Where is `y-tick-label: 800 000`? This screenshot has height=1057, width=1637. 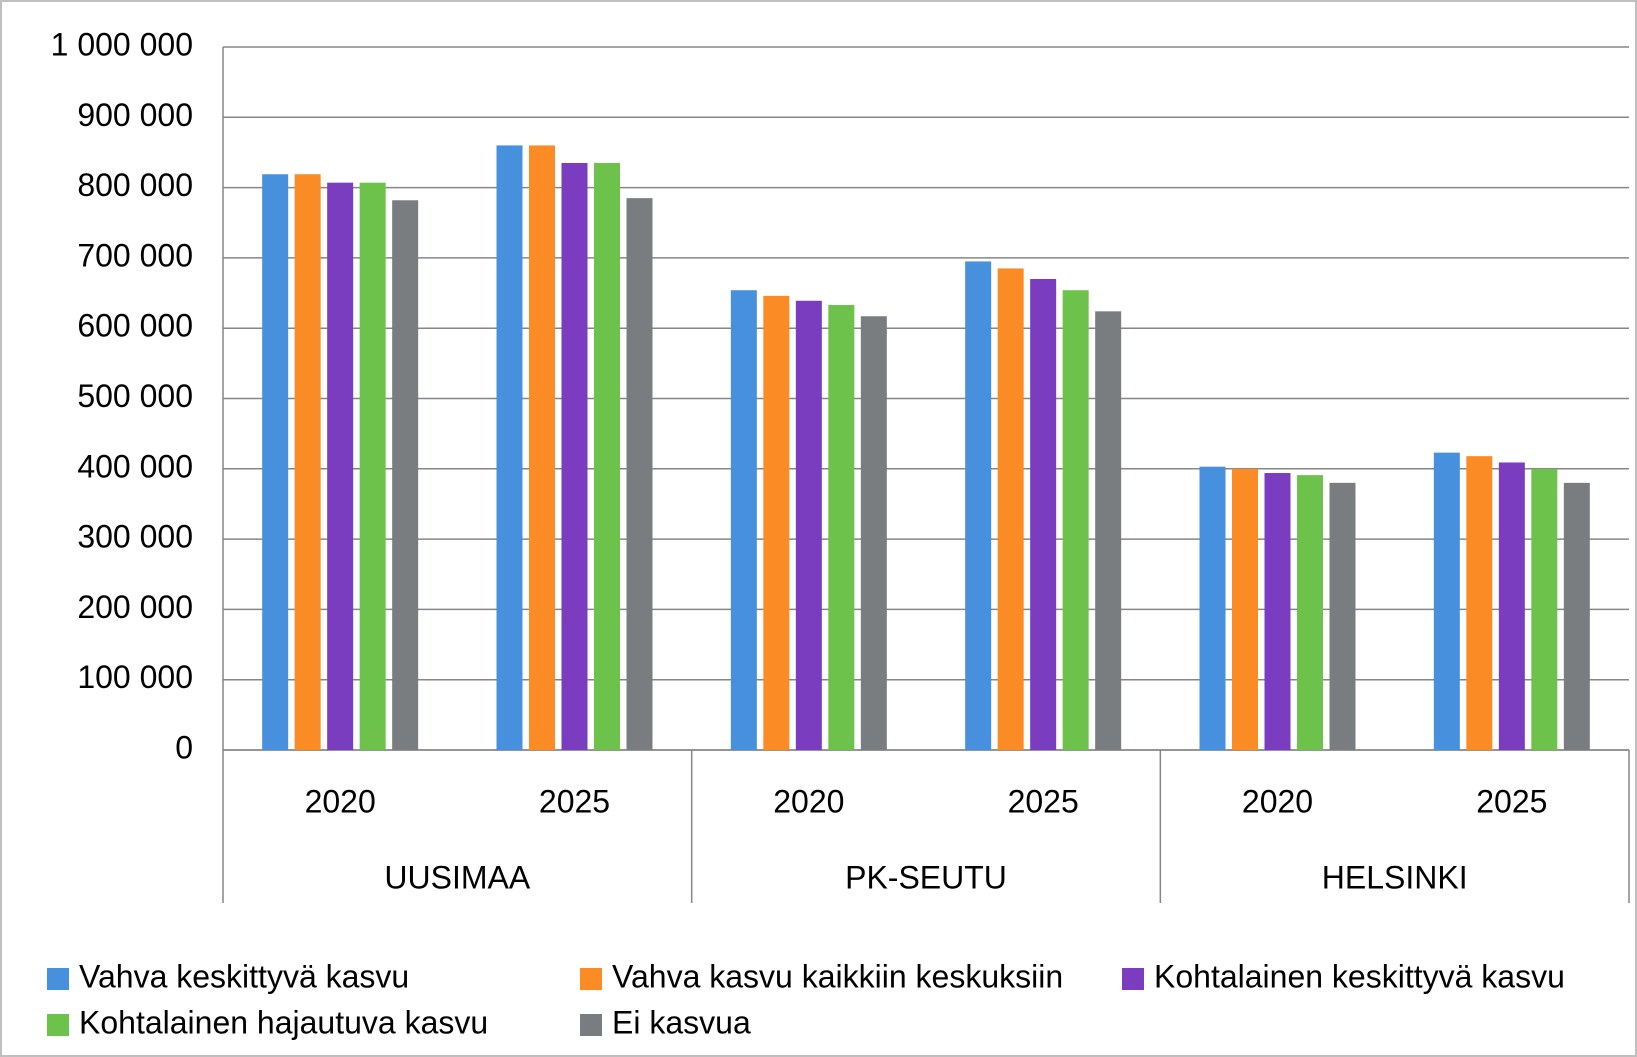
y-tick-label: 800 000 is located at coordinates (135, 185).